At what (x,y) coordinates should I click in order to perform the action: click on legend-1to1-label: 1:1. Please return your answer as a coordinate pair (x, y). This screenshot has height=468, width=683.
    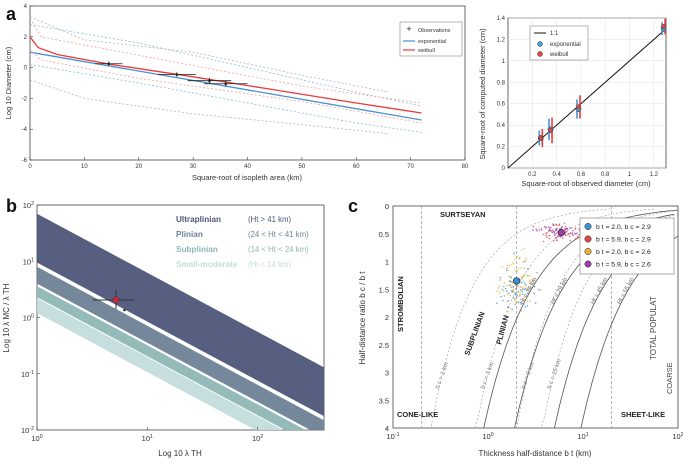
    Looking at the image, I should click on (554, 34).